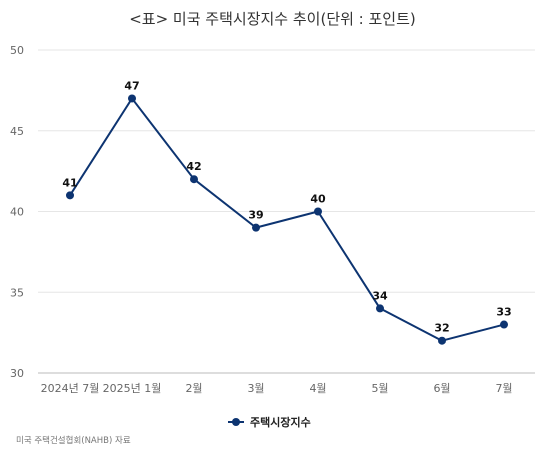  What do you see at coordinates (193, 166) in the screenshot?
I see `data-label: 42` at bounding box center [193, 166].